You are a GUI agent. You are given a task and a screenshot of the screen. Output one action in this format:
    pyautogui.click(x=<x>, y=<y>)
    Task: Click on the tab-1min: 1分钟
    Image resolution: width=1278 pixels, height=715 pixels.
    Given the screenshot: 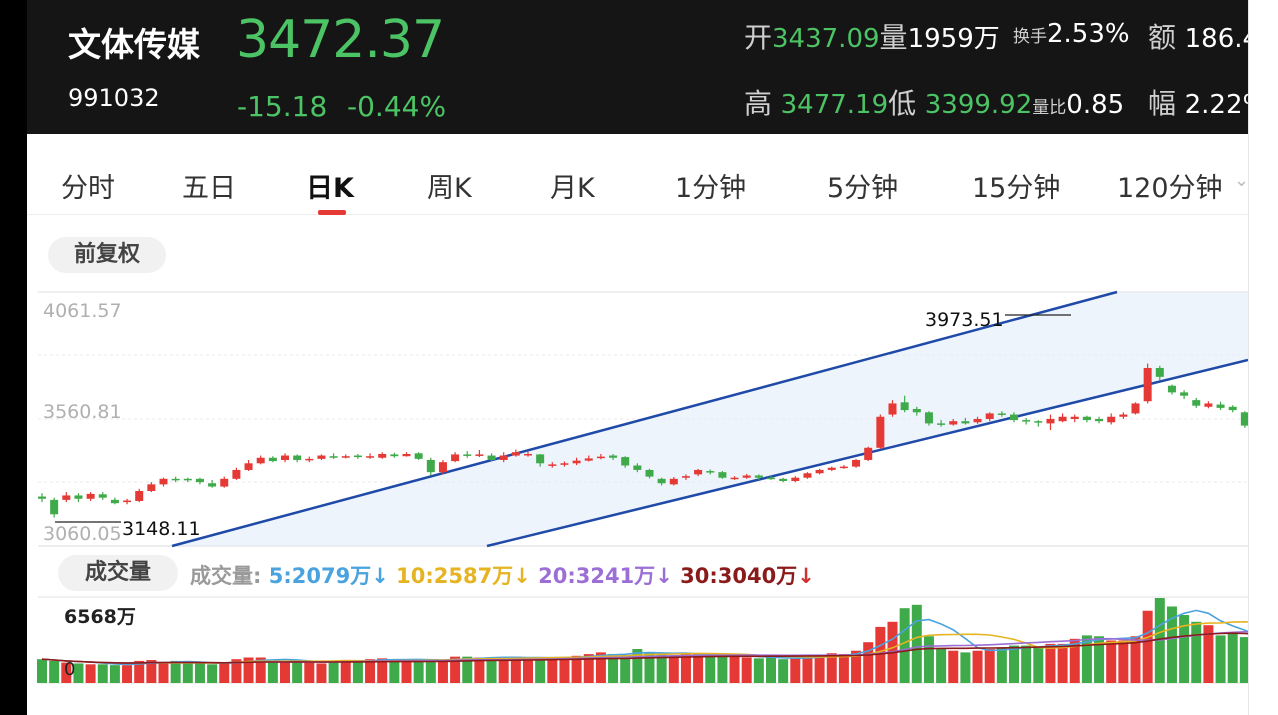 What is the action you would take?
    pyautogui.click(x=711, y=188)
    